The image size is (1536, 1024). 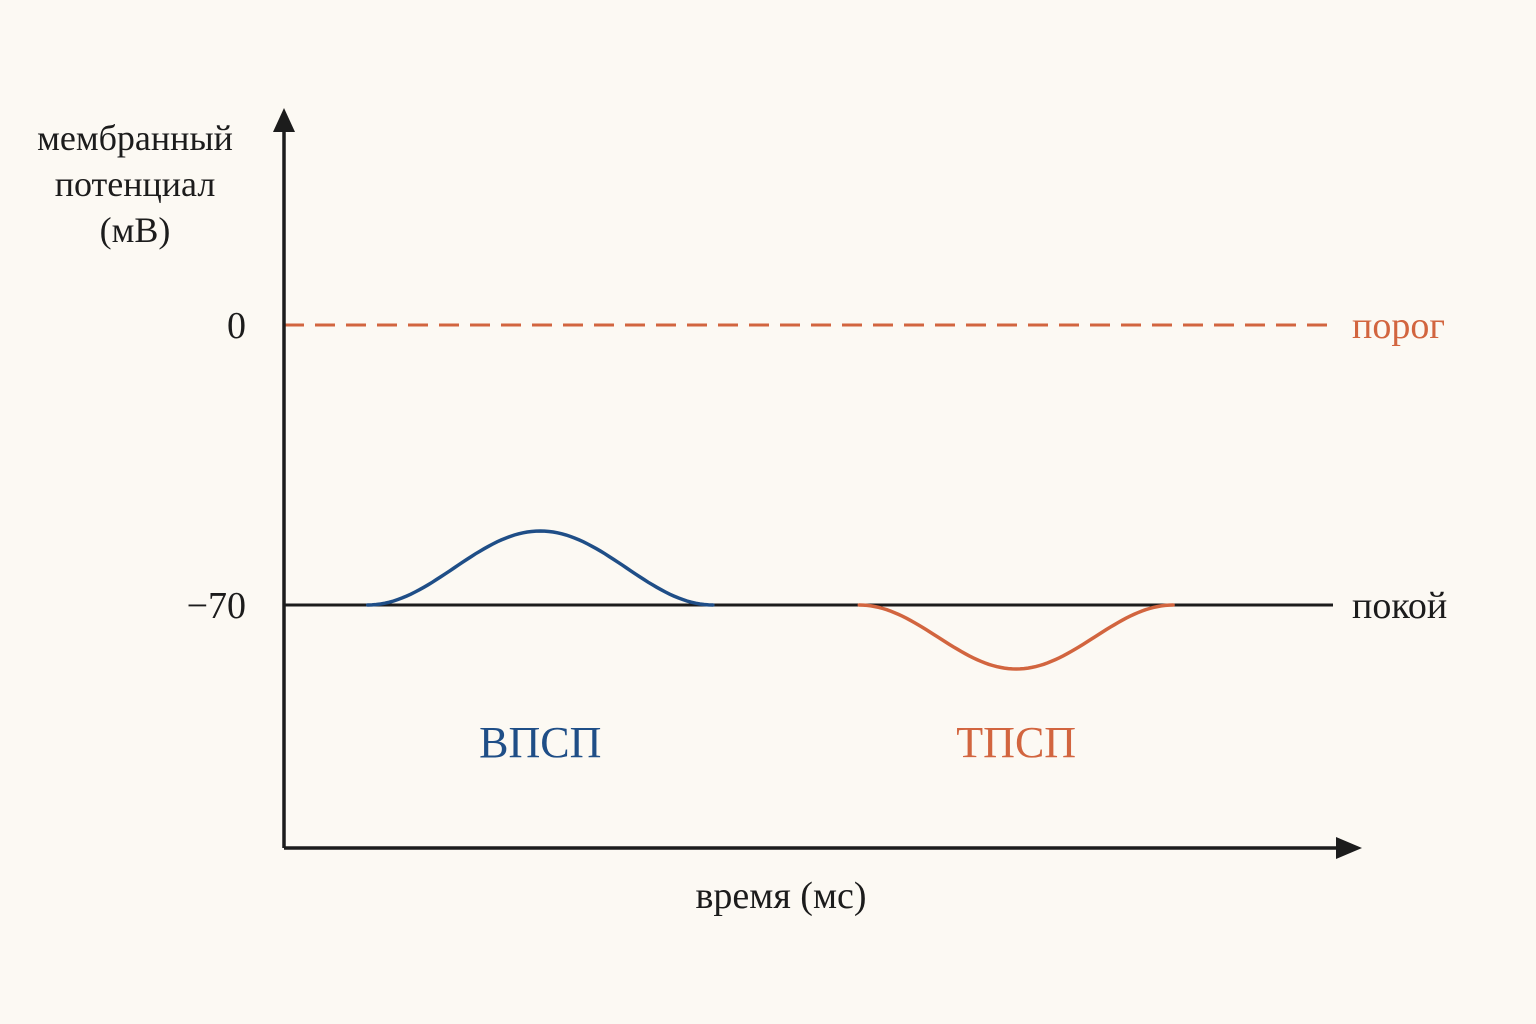 I want to click on y-tick-label-minus70: −70, so click(x=216, y=606).